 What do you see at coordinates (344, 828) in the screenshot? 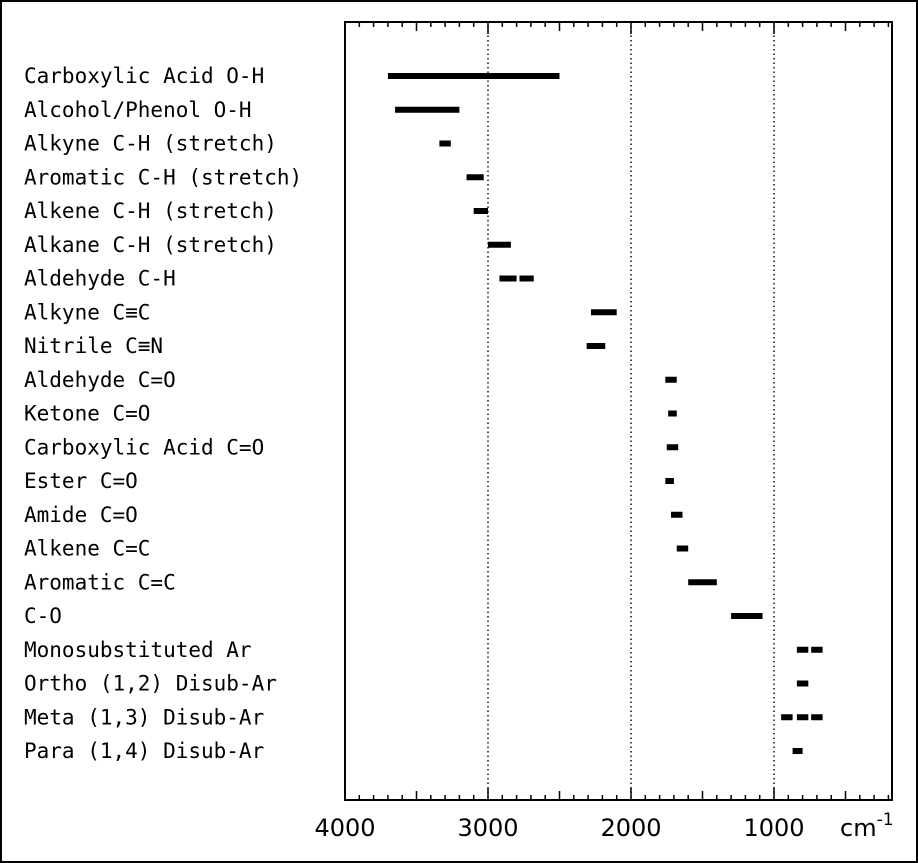
I see `x-tick-label-4000: 4000` at bounding box center [344, 828].